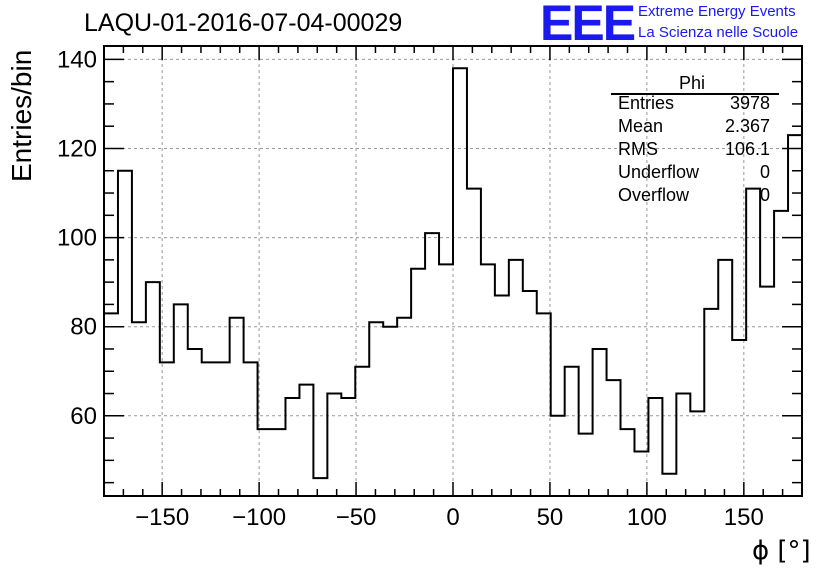 This screenshot has width=836, height=572. What do you see at coordinates (694, 150) in the screenshot?
I see `stat-row-rms: RMS 106.1` at bounding box center [694, 150].